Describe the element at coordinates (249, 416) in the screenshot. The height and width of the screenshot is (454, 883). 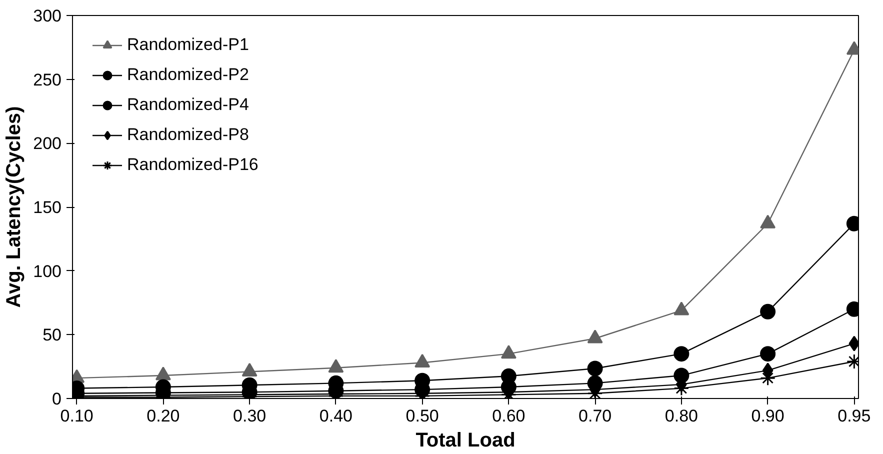
I see `x-tick-label: 0.30` at that location.